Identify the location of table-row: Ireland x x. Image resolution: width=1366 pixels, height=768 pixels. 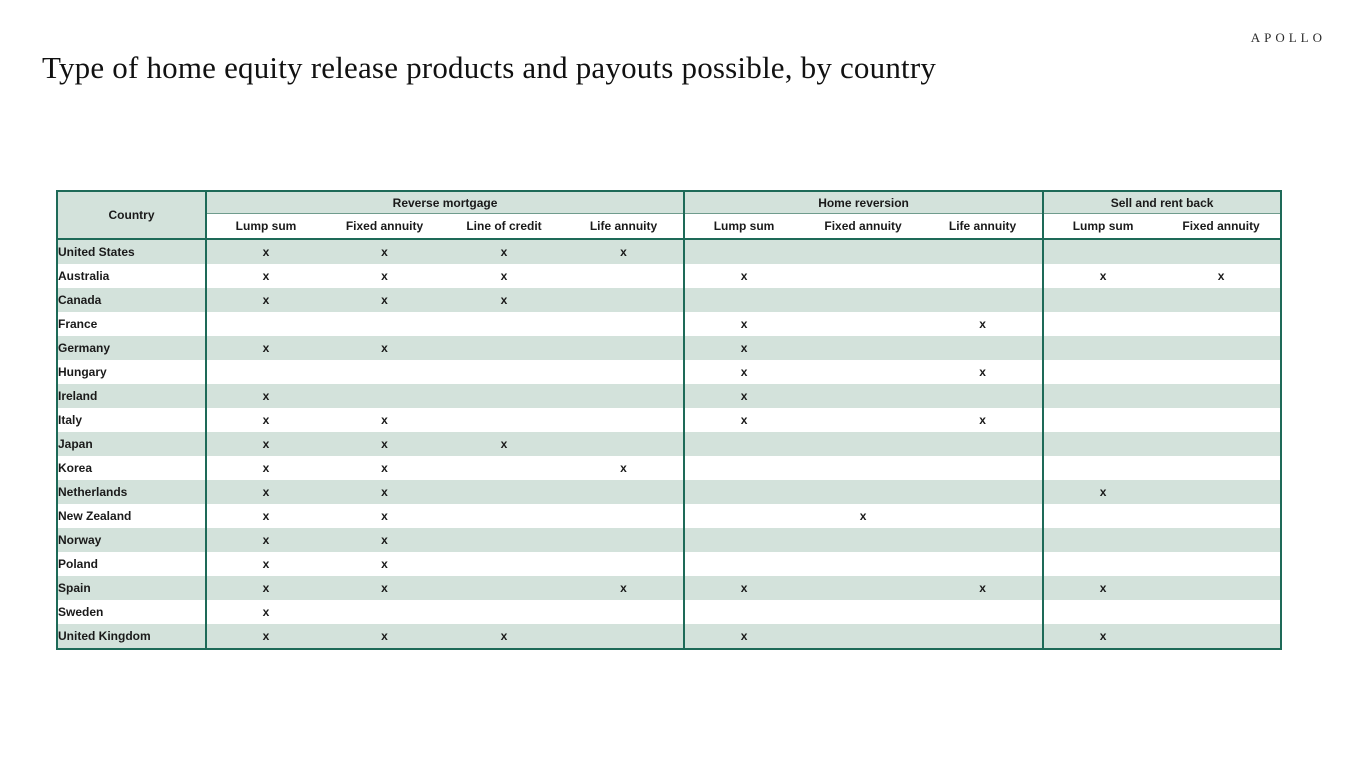
(669, 396).